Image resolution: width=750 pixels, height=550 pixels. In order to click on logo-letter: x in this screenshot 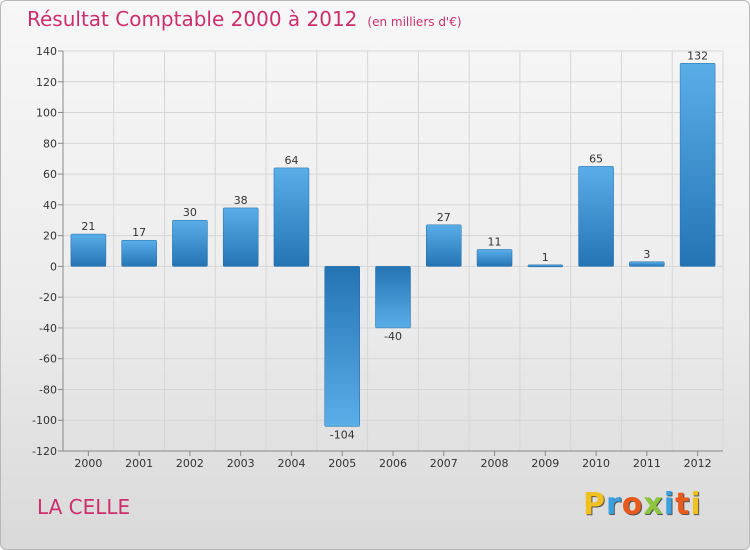, I will do `click(653, 504)`.